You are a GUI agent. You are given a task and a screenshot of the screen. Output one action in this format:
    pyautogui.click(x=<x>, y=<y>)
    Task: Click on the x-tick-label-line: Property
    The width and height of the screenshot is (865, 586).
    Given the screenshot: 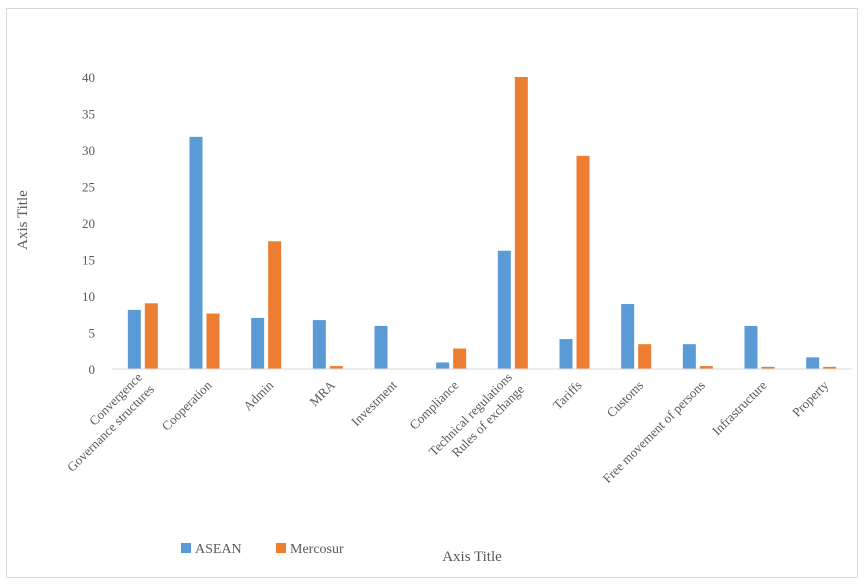 What is the action you would take?
    pyautogui.click(x=810, y=398)
    